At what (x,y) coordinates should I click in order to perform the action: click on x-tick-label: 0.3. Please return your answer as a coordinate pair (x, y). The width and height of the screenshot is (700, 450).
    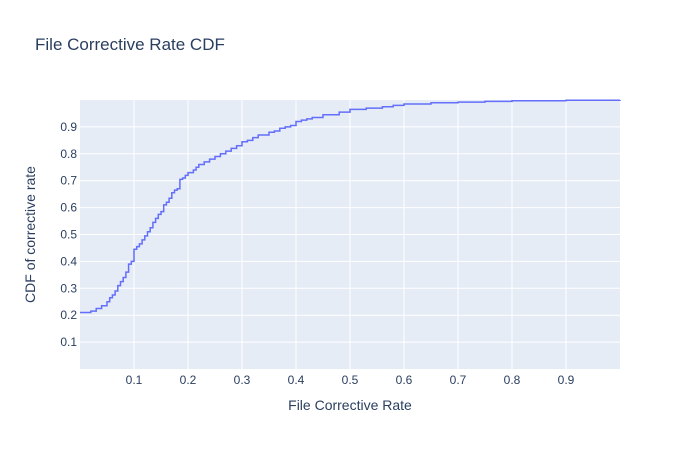
    Looking at the image, I should click on (242, 380).